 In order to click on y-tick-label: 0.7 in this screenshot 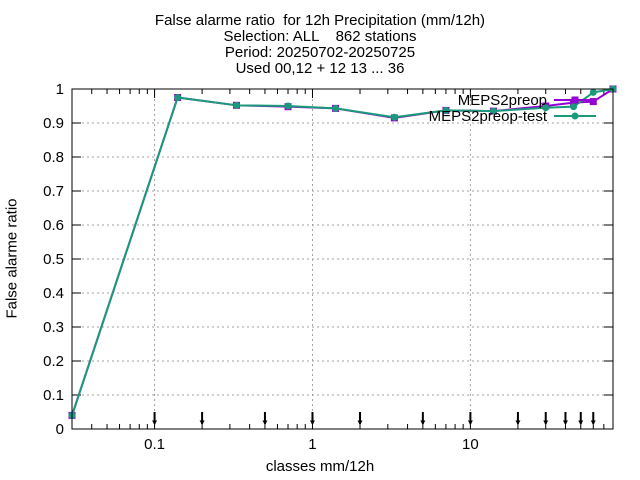, I will do `click(53, 191)`.